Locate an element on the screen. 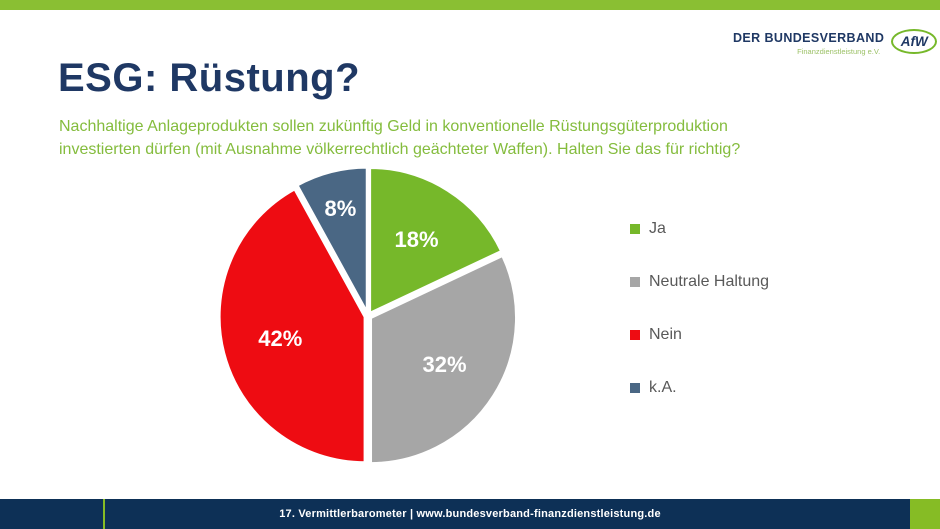 Image resolution: width=940 pixels, height=529 pixels. legend-item-neutrale-haltung: Neutrale Haltung is located at coordinates (699, 281).